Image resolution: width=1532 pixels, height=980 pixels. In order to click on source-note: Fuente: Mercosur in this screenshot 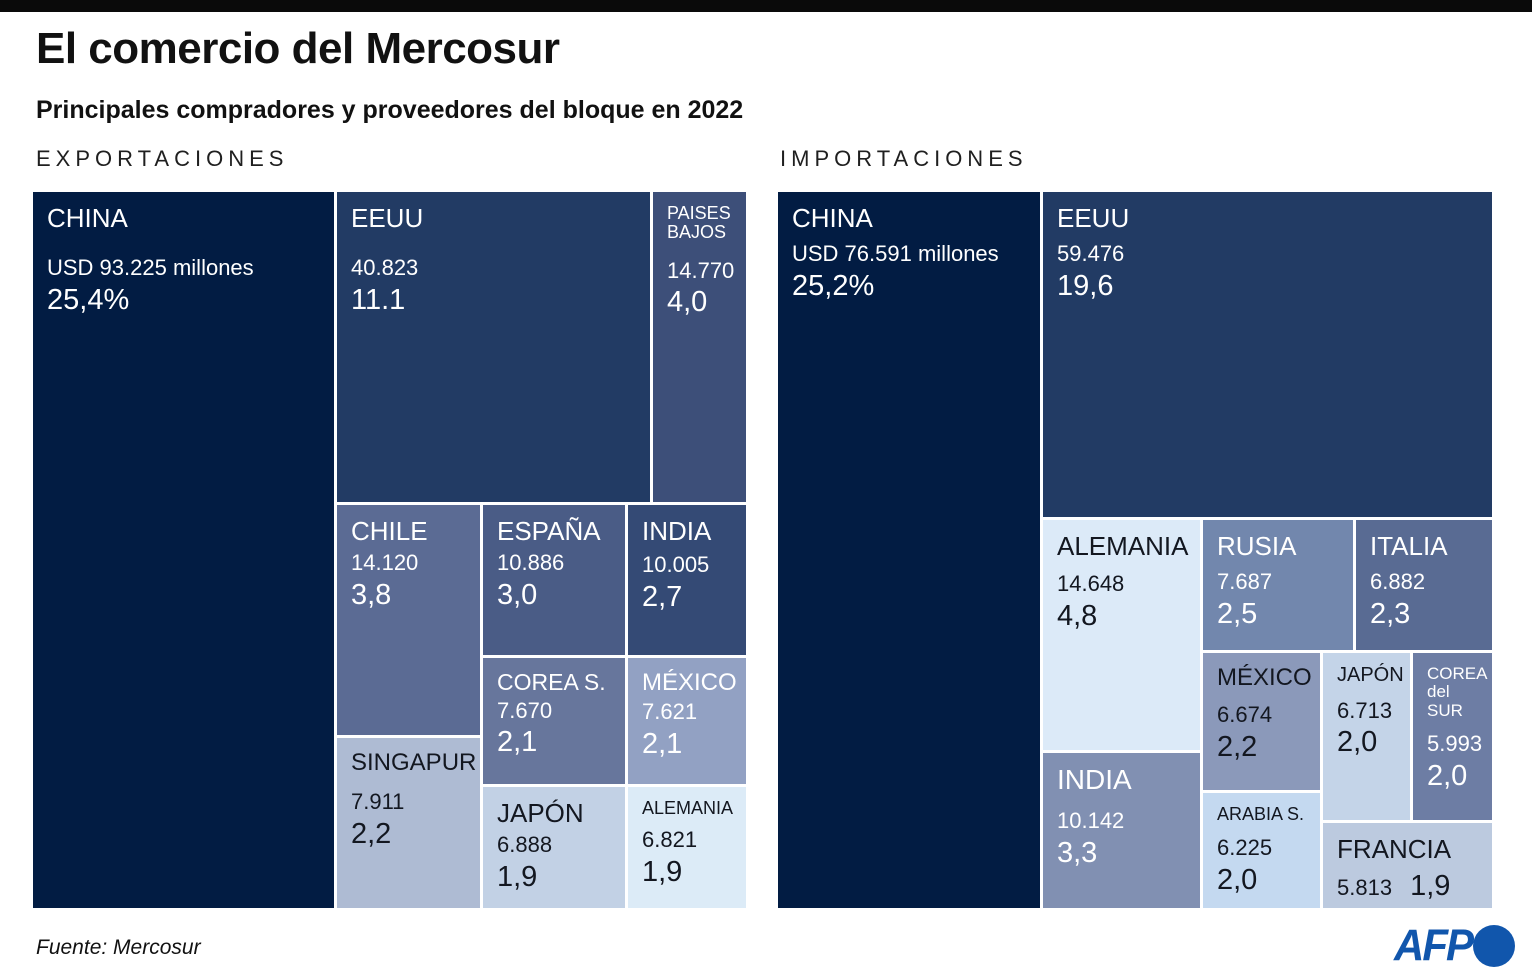, I will do `click(118, 947)`.